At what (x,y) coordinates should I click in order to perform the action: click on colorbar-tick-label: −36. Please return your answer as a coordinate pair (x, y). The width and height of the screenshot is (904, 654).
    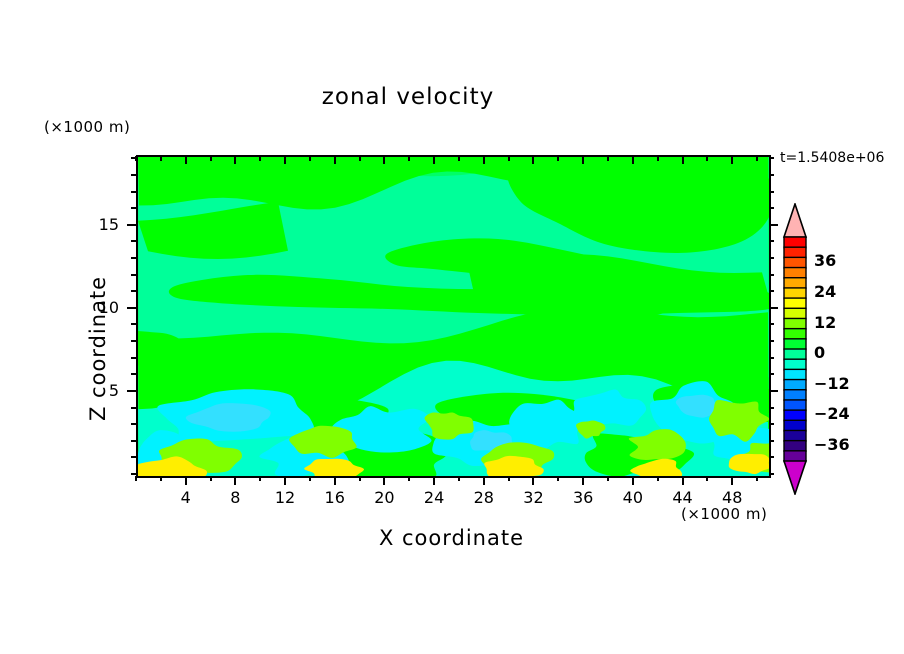
    Looking at the image, I should click on (832, 444).